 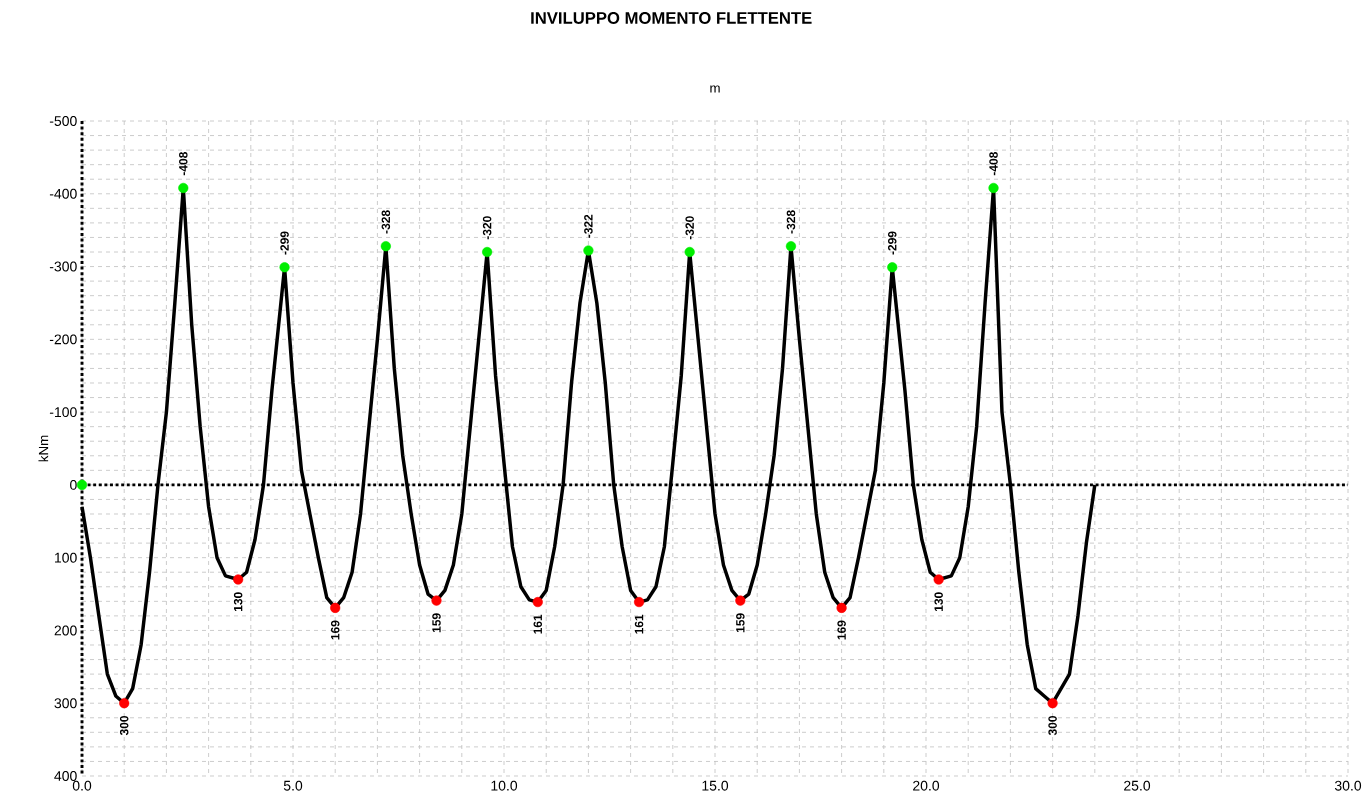 What do you see at coordinates (65, 776) in the screenshot?
I see `y-tick-label: 400` at bounding box center [65, 776].